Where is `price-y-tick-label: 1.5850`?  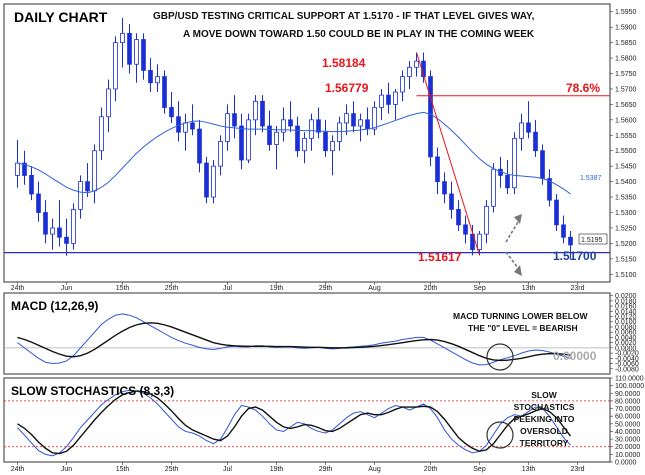
price-y-tick-label: 1.5850 is located at coordinates (626, 43).